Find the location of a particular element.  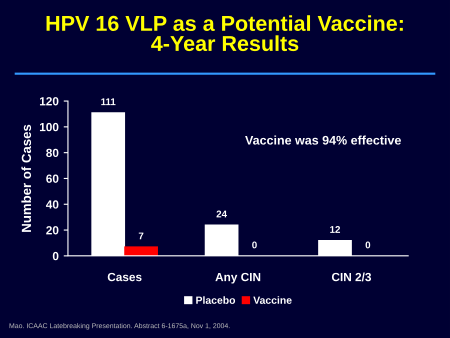

data-label: 24 is located at coordinates (221, 214).